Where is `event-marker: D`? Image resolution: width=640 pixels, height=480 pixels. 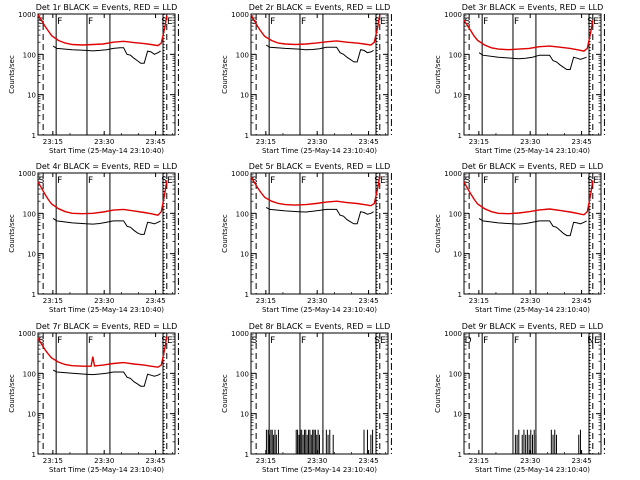
event-marker: D is located at coordinates (468, 341).